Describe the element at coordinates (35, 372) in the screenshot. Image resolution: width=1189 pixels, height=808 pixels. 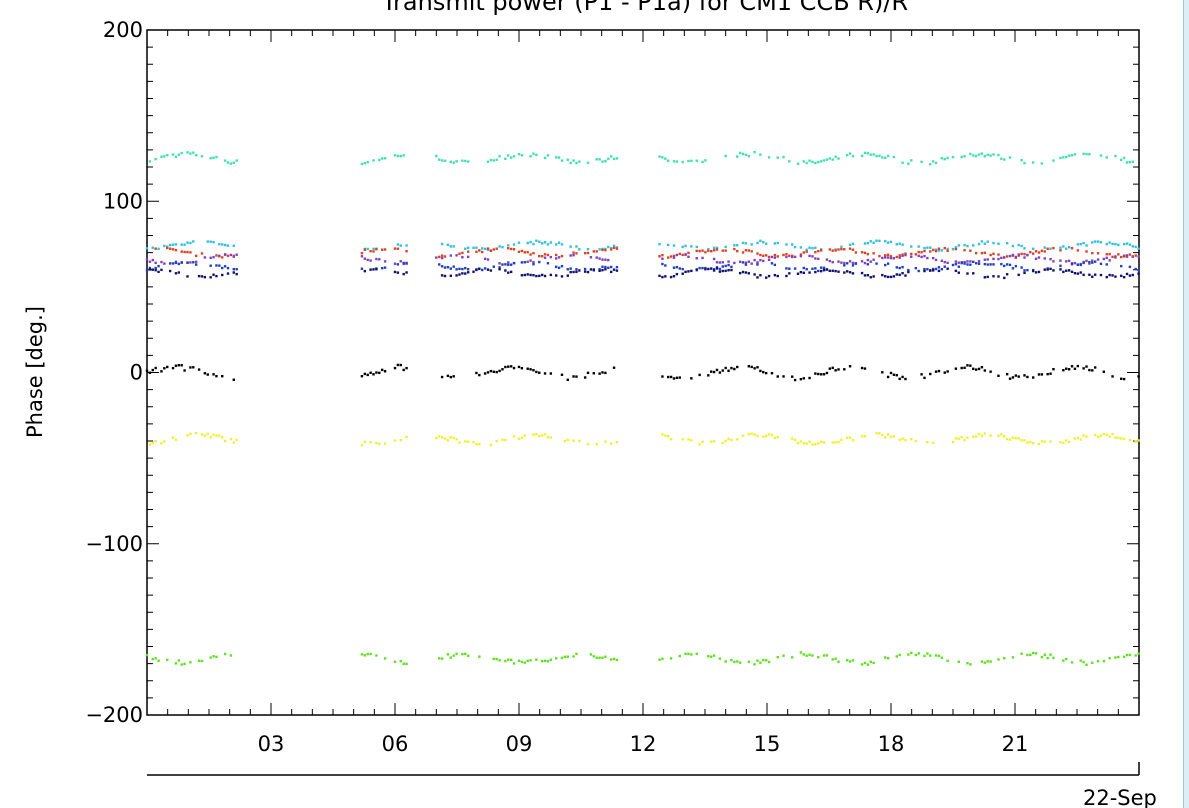
I see `y-axis-label: Phase [deg.]` at that location.